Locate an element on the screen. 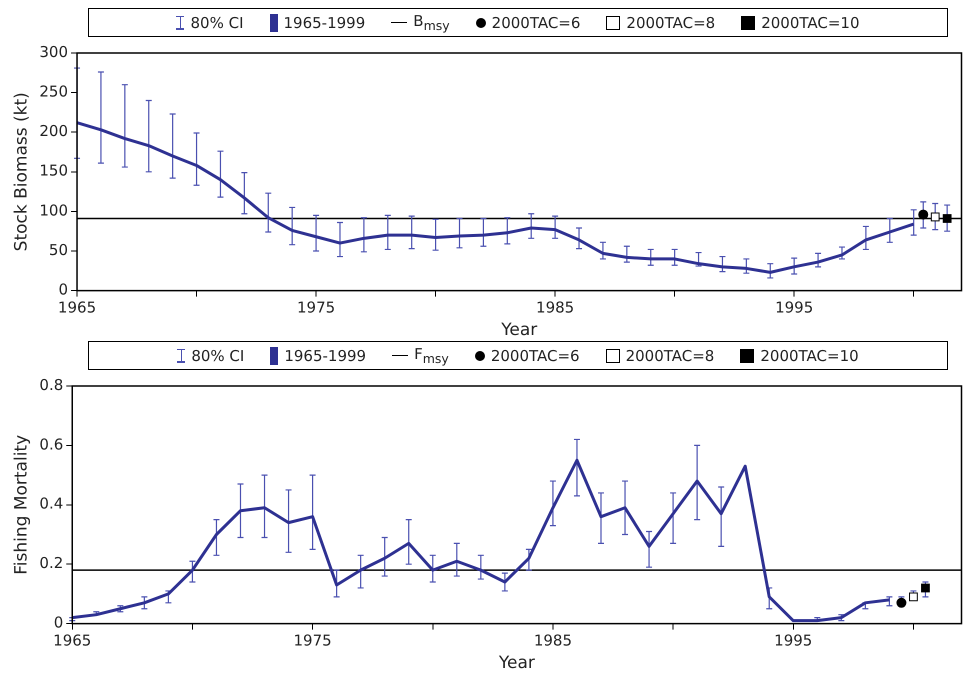 The width and height of the screenshot is (979, 698). y-tick-label: 300 is located at coordinates (53, 51).